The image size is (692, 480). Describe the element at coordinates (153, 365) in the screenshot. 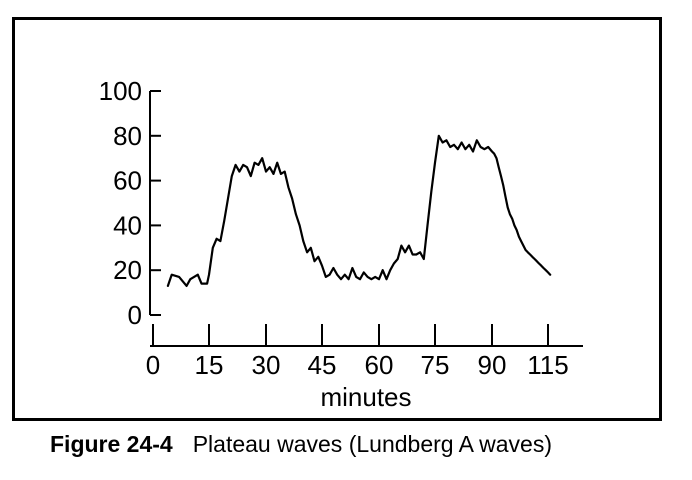

I see `x-tick-label: 0` at that location.